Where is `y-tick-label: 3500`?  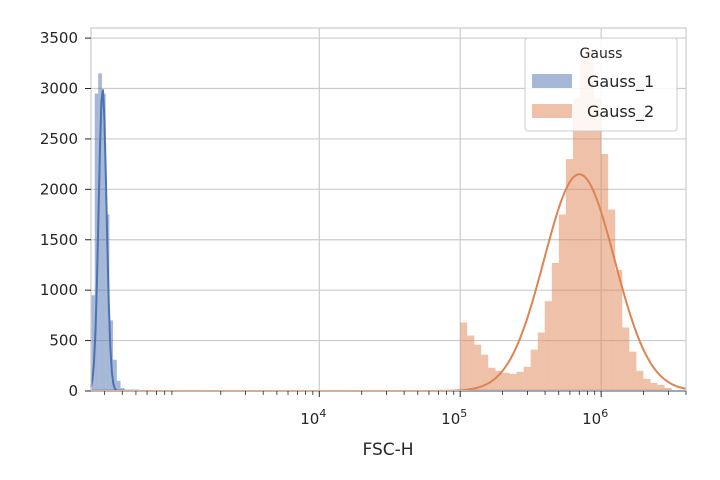 y-tick-label: 3500 is located at coordinates (59, 38).